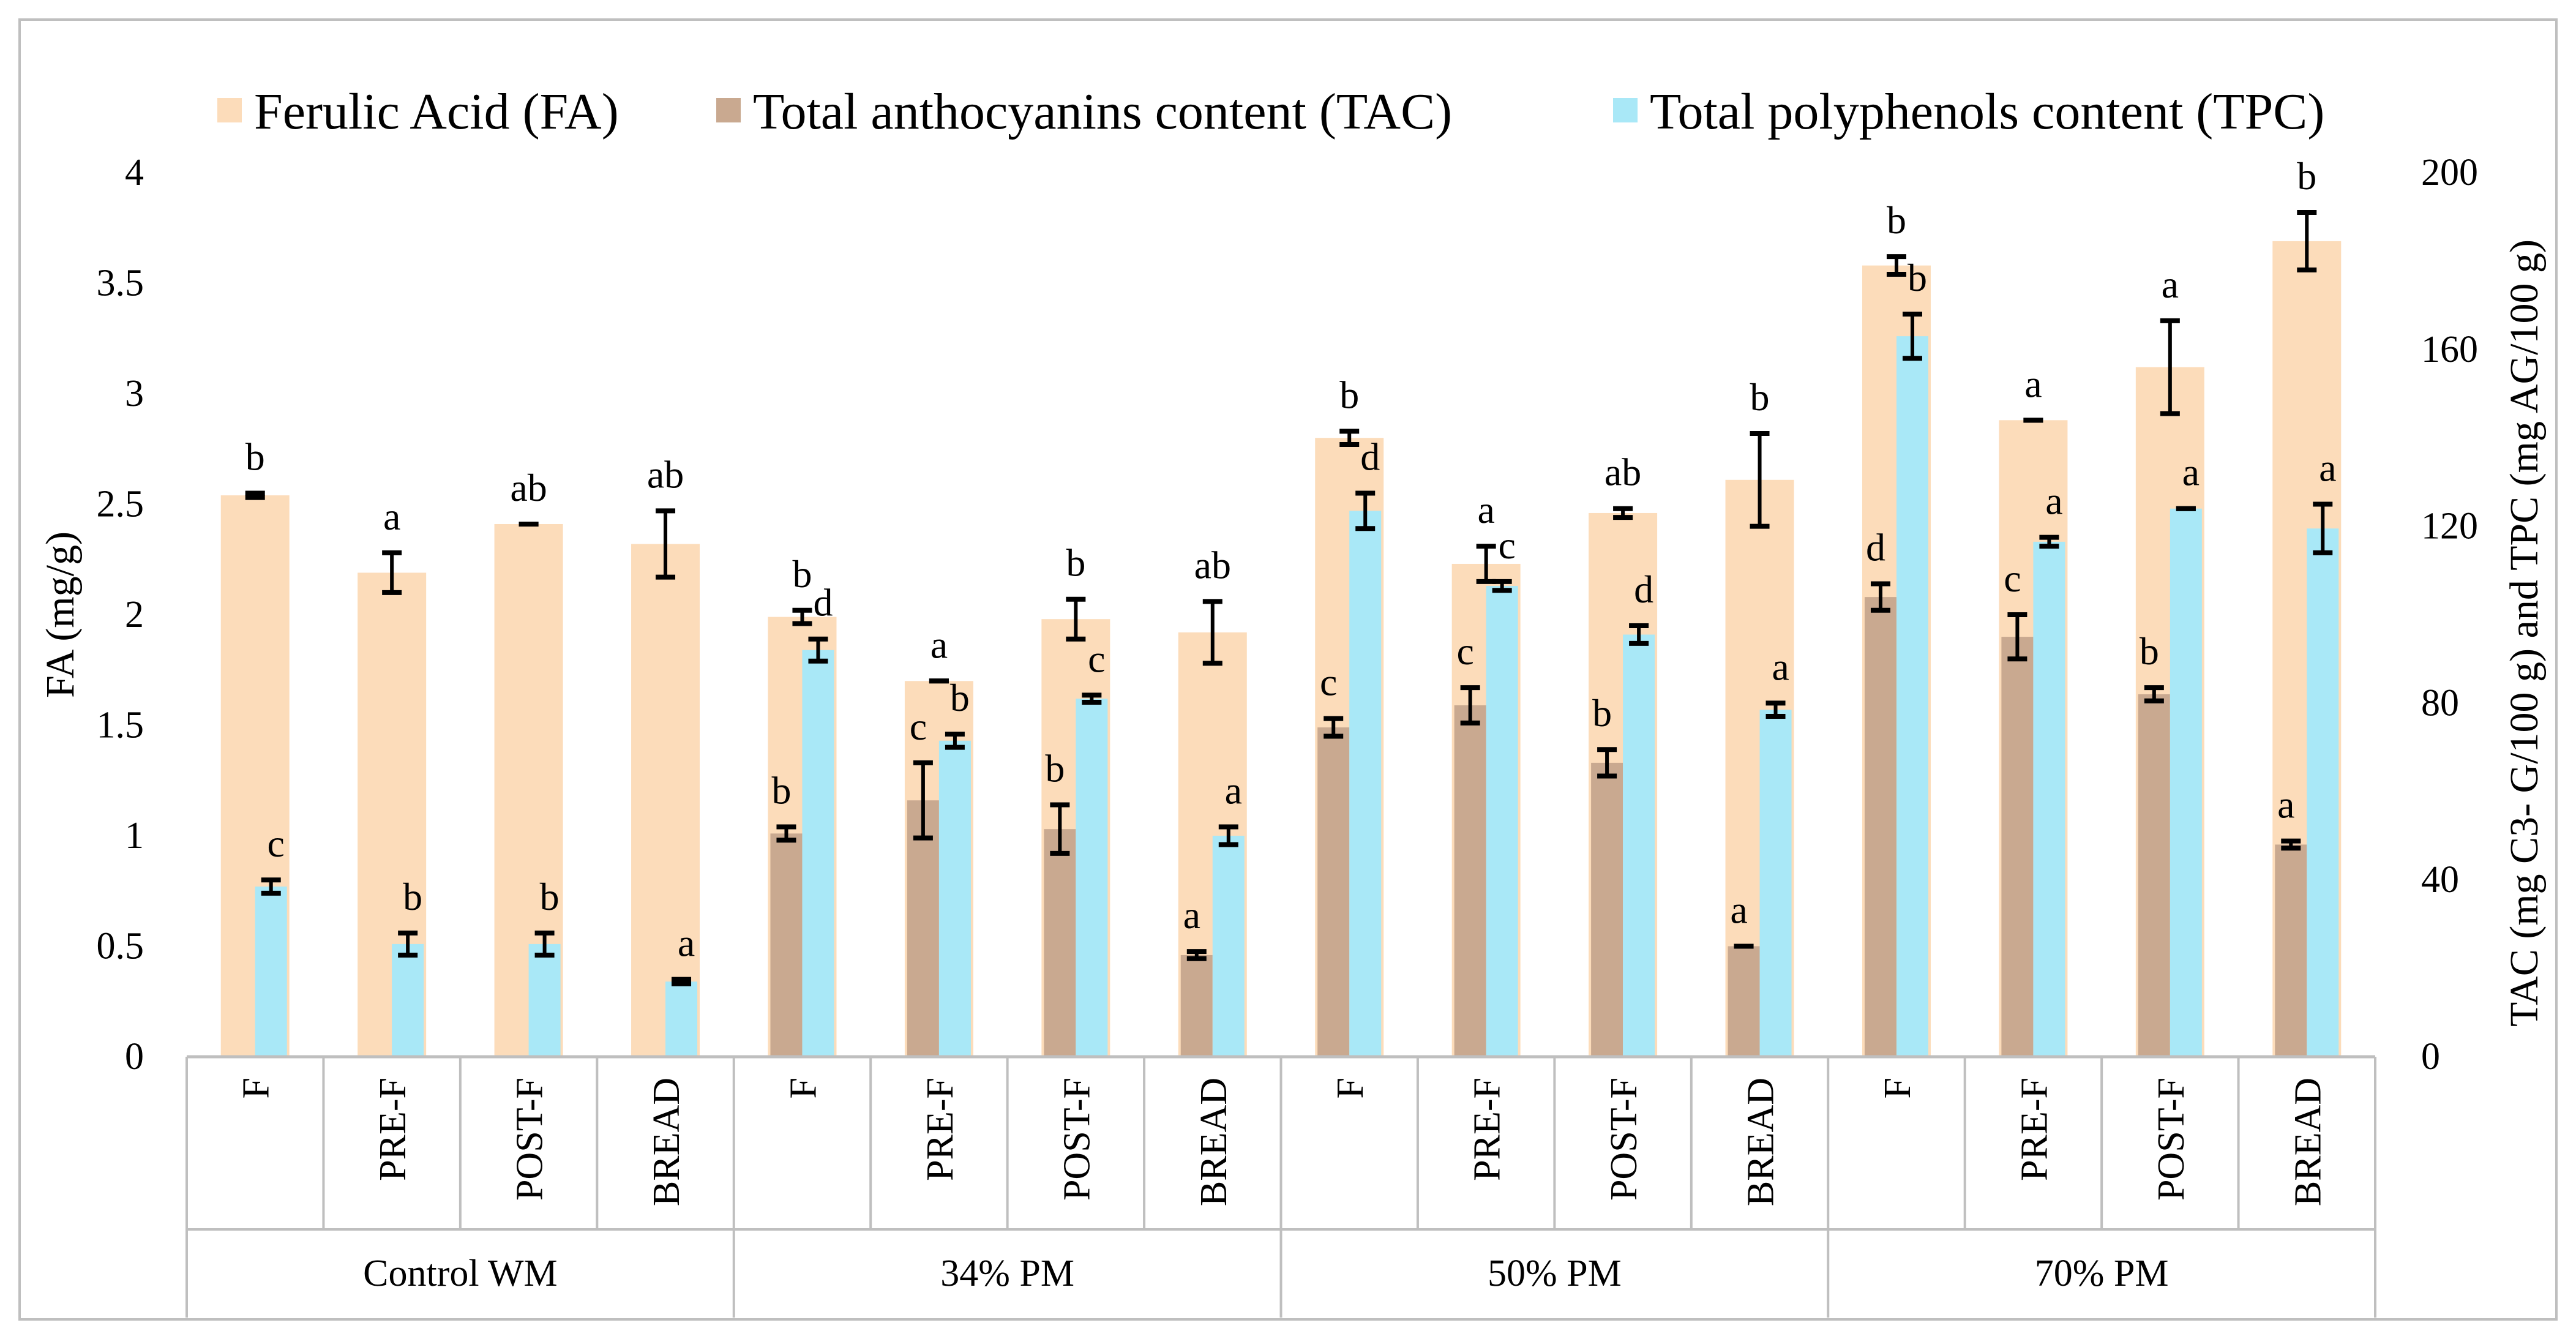  Describe the element at coordinates (2449, 527) in the screenshot. I see `right-tick-label: 120` at that location.